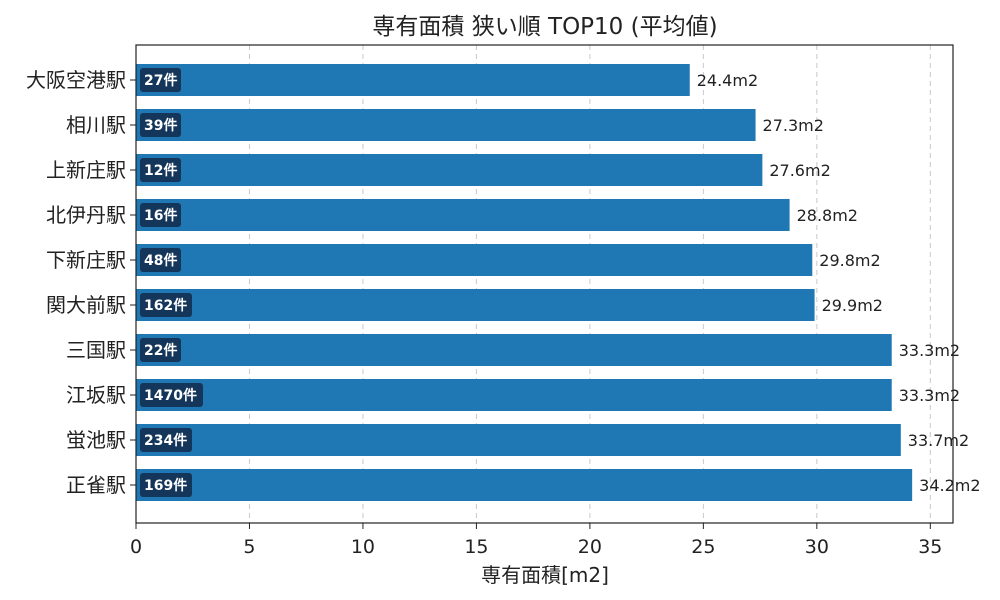 The image size is (1000, 600). Describe the element at coordinates (96, 395) in the screenshot. I see `category-label: 江坂駅` at that location.